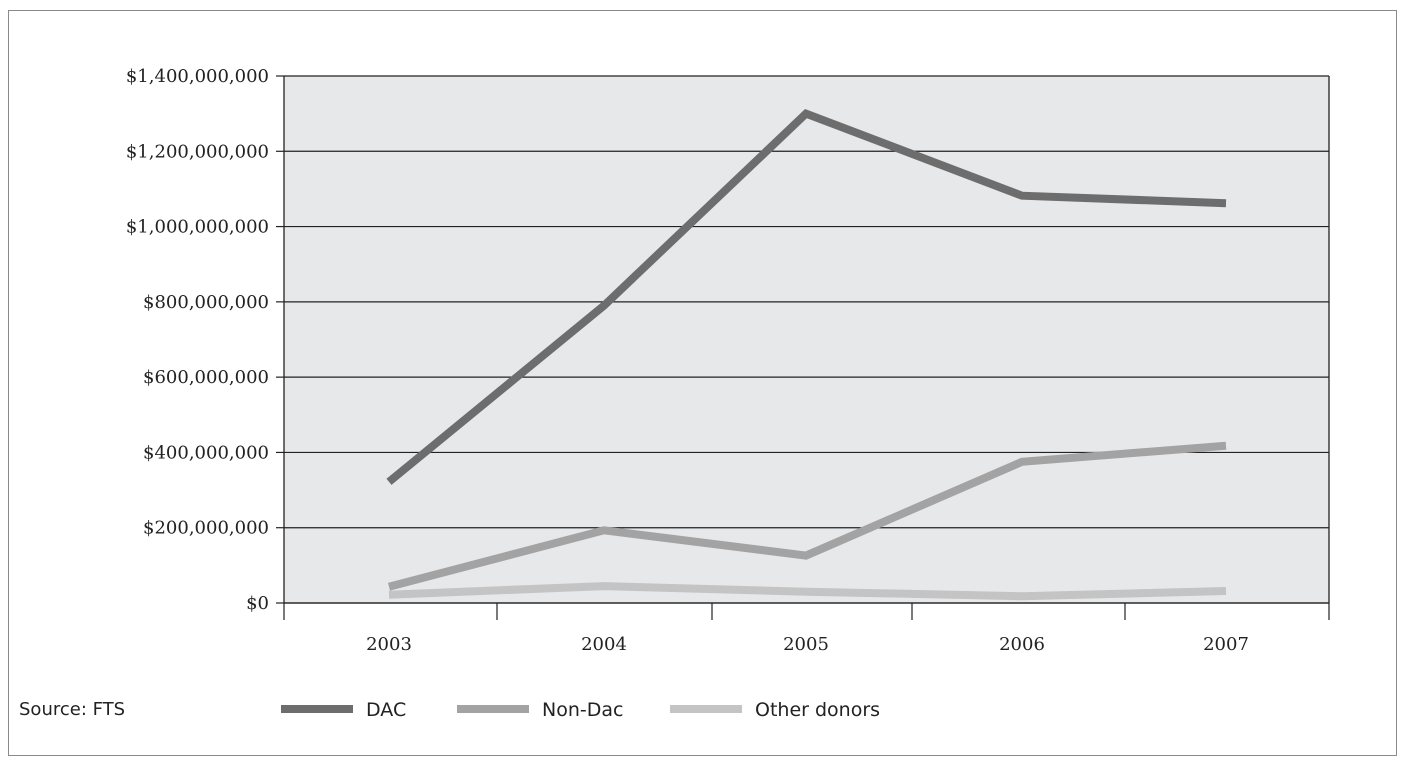  Describe the element at coordinates (72, 709) in the screenshot. I see `source-note: Source: FTS` at that location.